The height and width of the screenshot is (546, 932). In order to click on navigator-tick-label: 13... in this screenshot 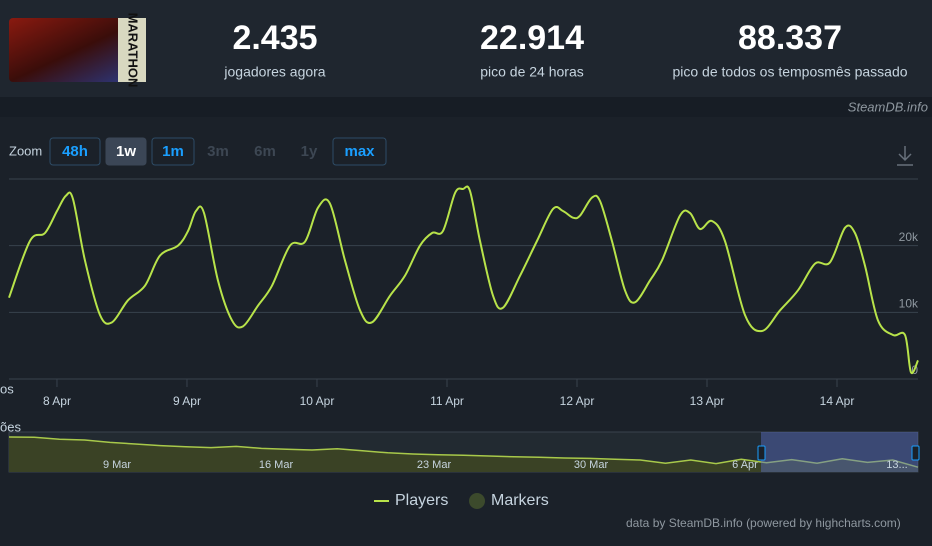, I will do `click(896, 465)`.